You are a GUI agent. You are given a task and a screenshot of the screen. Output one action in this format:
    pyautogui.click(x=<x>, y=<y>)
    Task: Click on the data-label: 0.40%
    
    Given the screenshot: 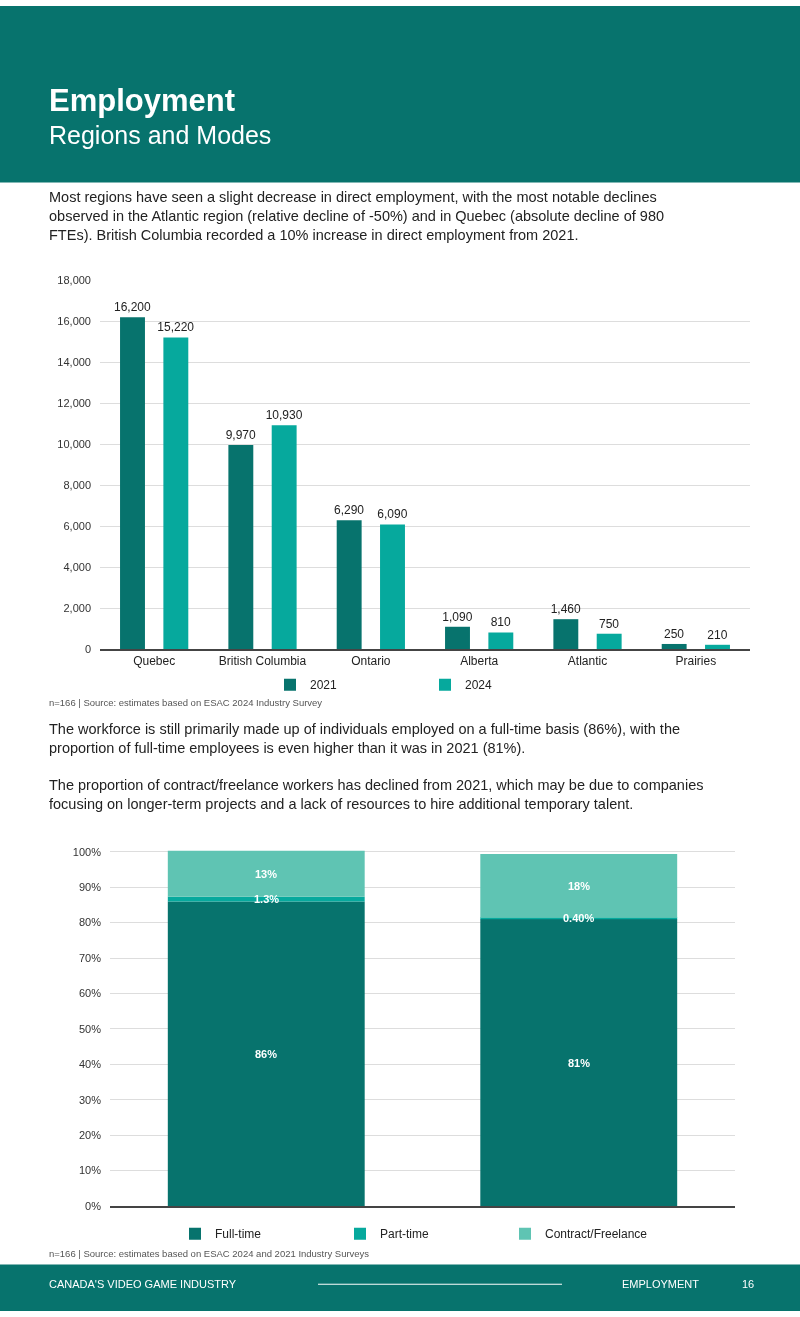 What is the action you would take?
    pyautogui.click(x=579, y=918)
    